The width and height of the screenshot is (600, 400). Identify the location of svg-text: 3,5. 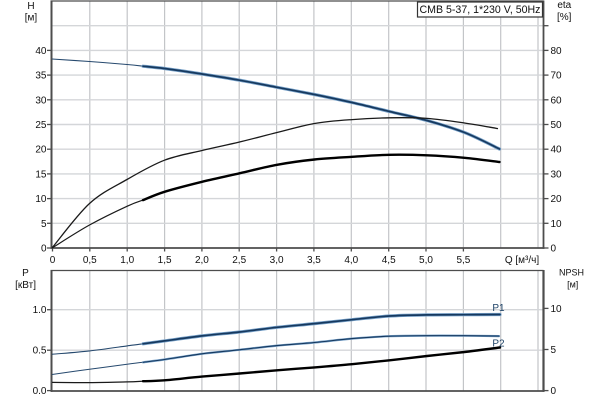
(314, 260).